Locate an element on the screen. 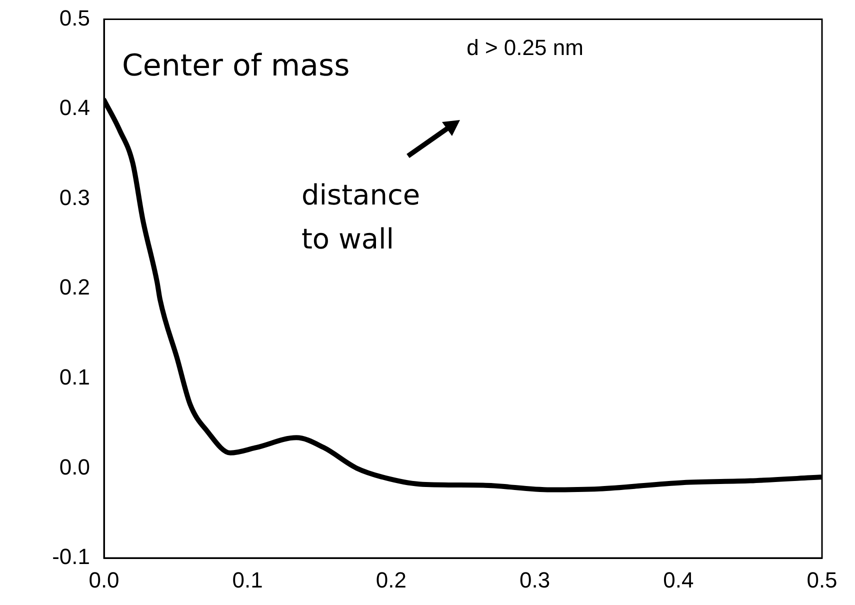 The height and width of the screenshot is (605, 855). x-tick-label: 0.2 is located at coordinates (391, 579).